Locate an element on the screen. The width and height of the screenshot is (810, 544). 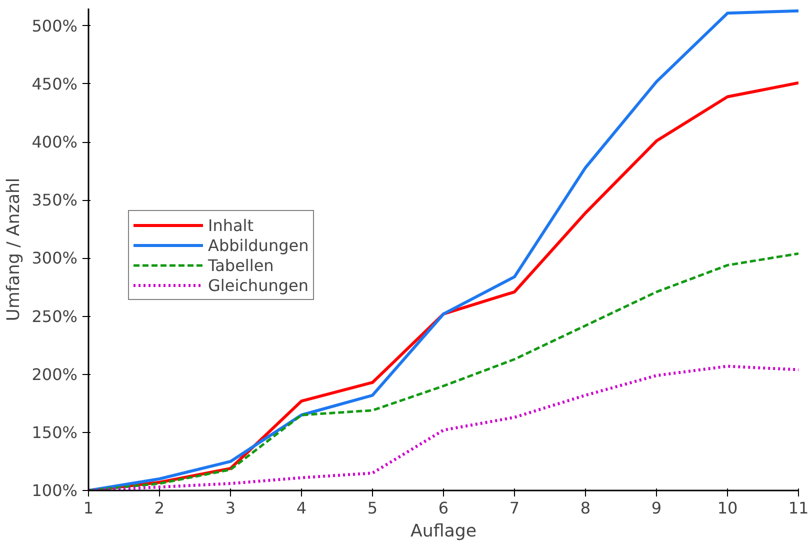
y-tick-label: 450% is located at coordinates (55, 84).